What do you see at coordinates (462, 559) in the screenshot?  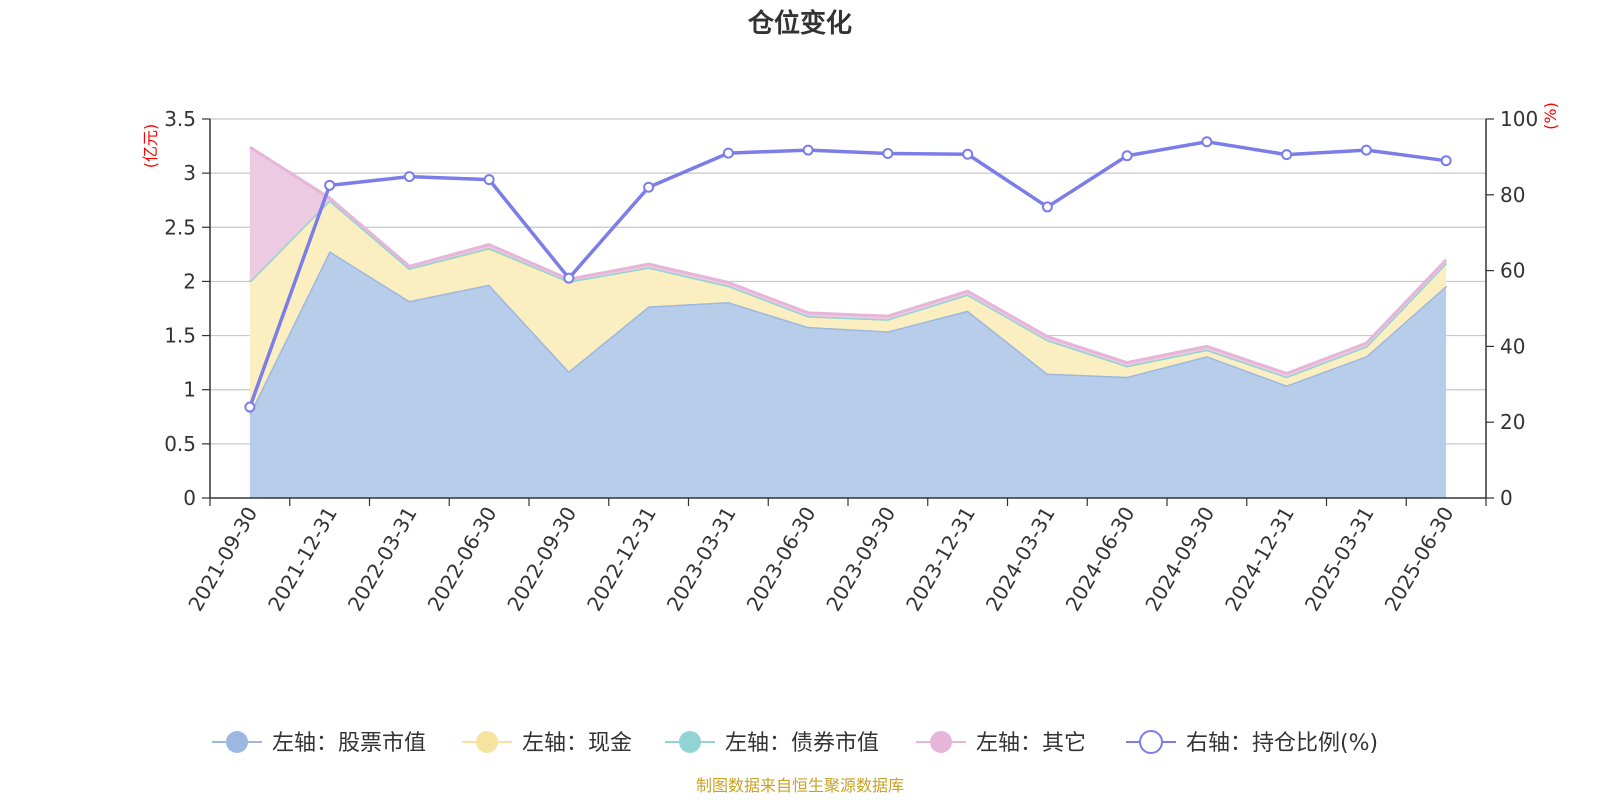 I see `x-axis-tick-label: 2022-06-30` at bounding box center [462, 559].